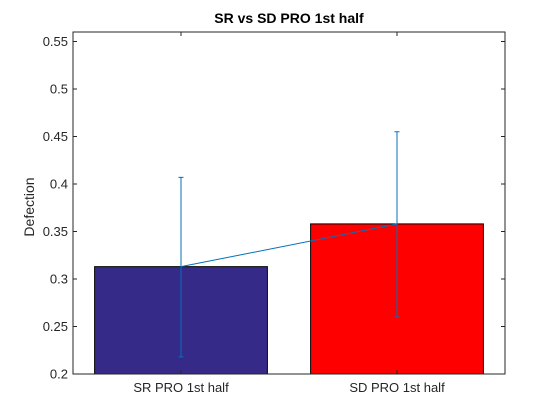 The image size is (560, 420). What do you see at coordinates (59, 279) in the screenshot?
I see `y-tick-label: 0.3` at bounding box center [59, 279].